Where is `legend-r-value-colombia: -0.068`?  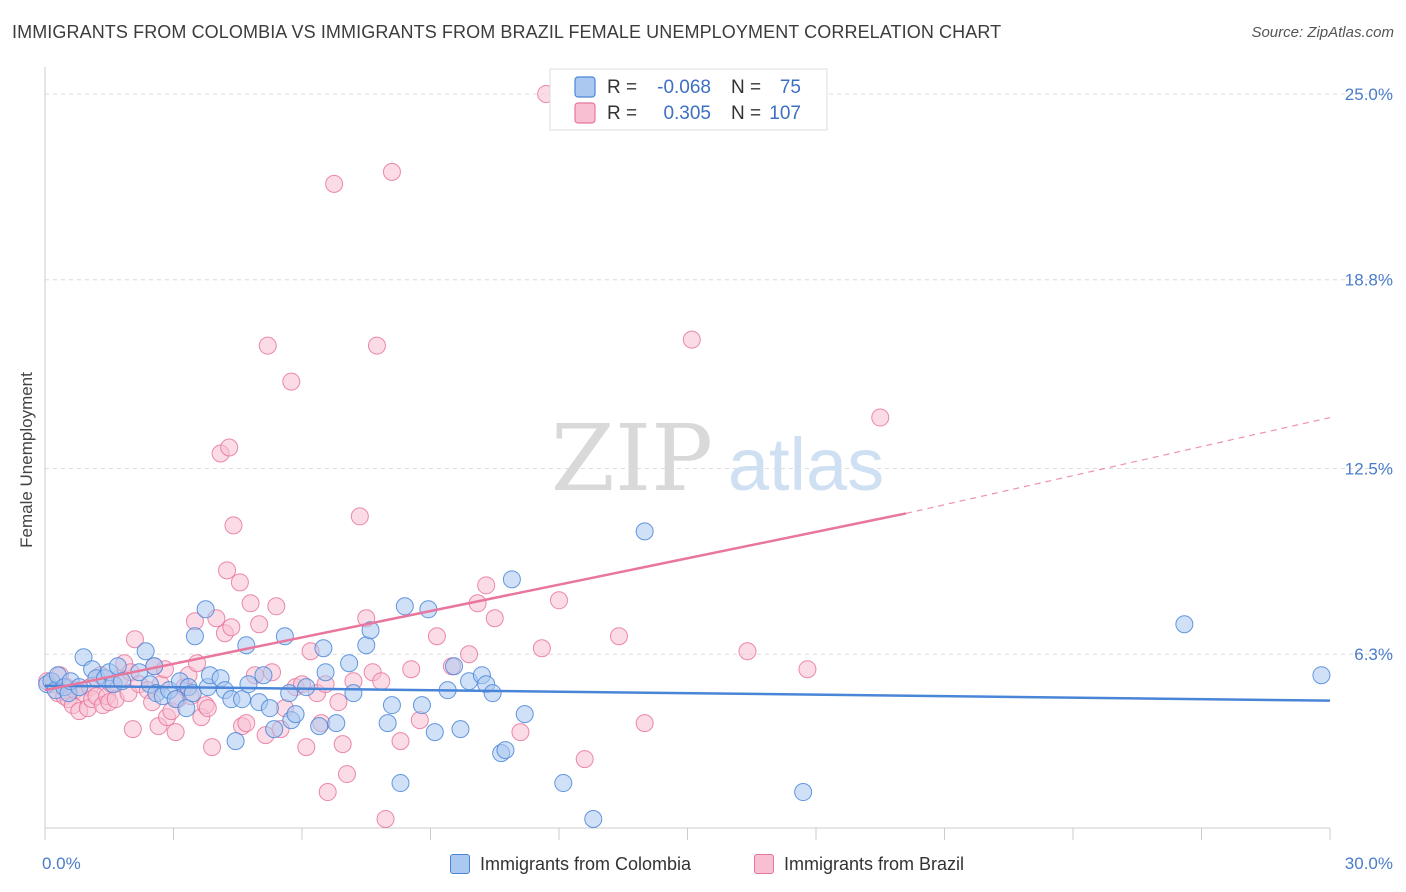 legend-r-value-colombia: -0.068 is located at coordinates (684, 87).